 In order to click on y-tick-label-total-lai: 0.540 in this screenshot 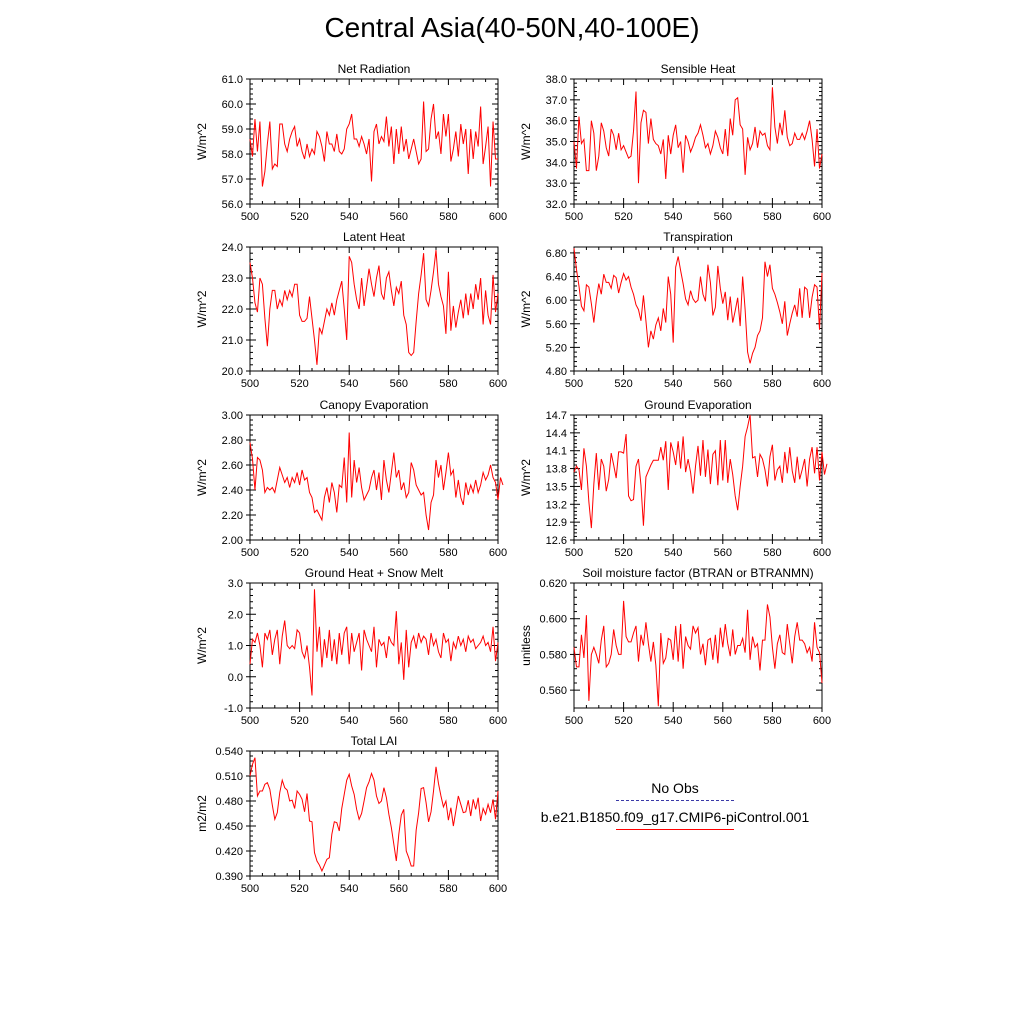, I will do `click(229, 752)`.